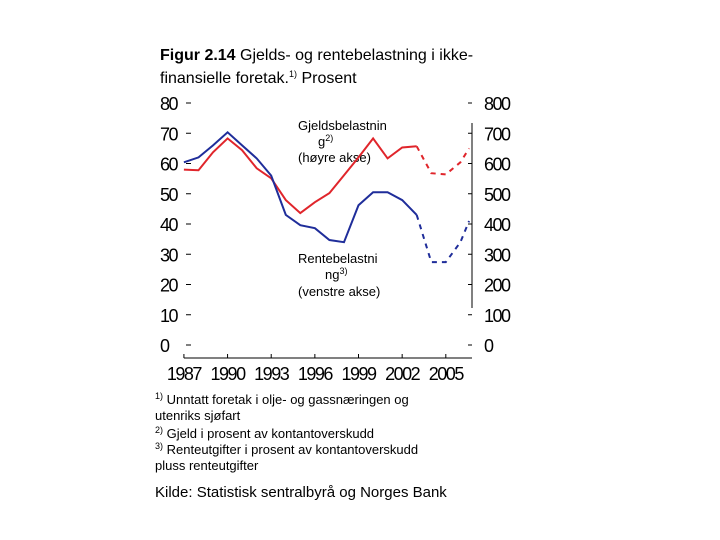  I want to click on footnote-mark: 1), so click(159, 396).